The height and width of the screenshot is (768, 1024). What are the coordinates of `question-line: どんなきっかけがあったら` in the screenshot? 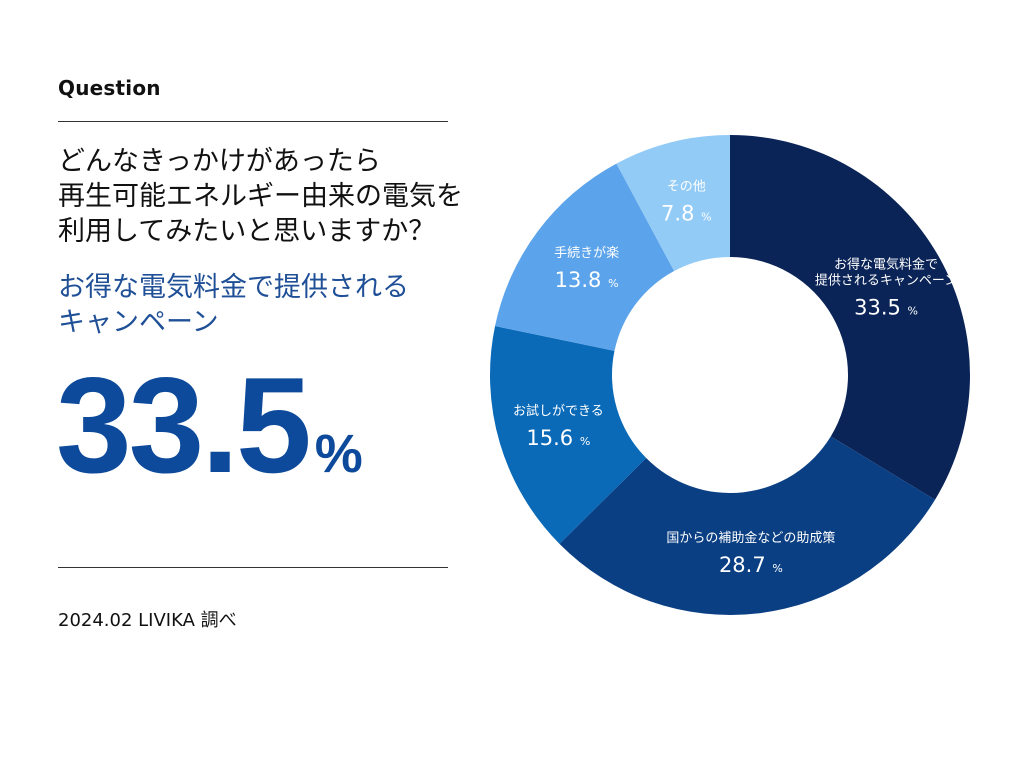 It's located at (219, 161).